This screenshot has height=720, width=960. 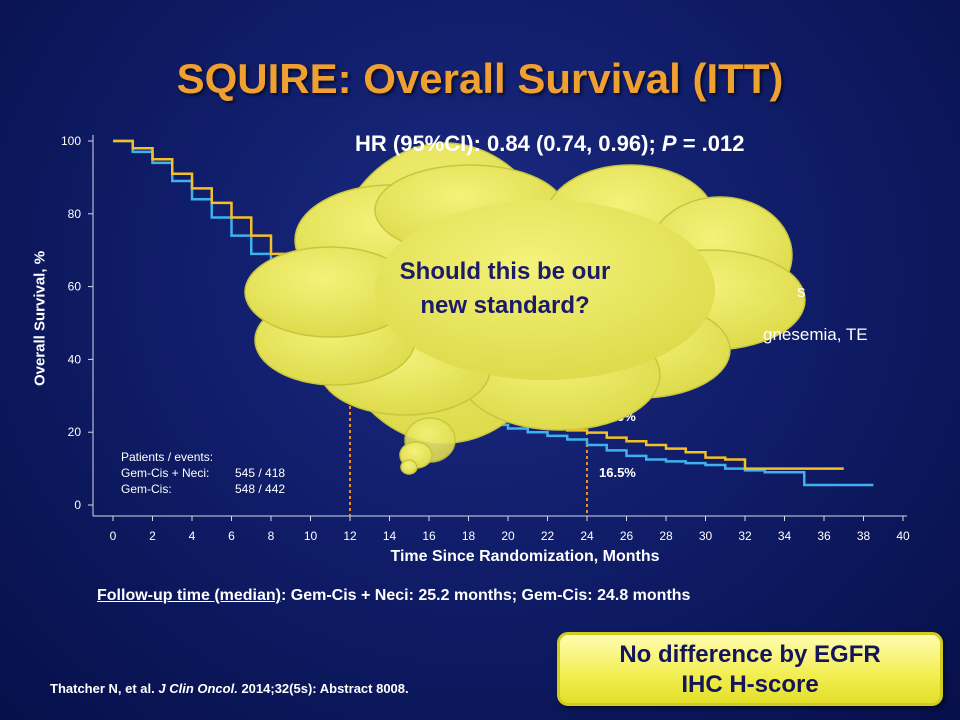 What do you see at coordinates (165, 473) in the screenshot?
I see `patients-row-label: Gem-Cis + Neci:` at bounding box center [165, 473].